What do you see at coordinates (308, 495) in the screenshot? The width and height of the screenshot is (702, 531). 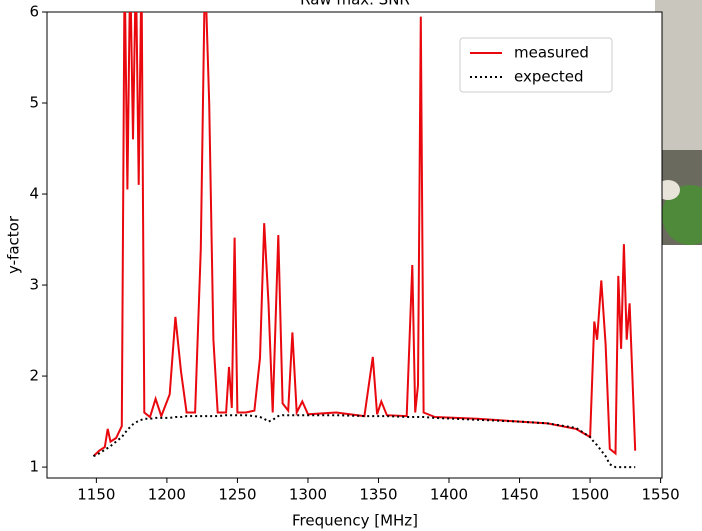 I see `x-tick-label: 1300` at bounding box center [308, 495].